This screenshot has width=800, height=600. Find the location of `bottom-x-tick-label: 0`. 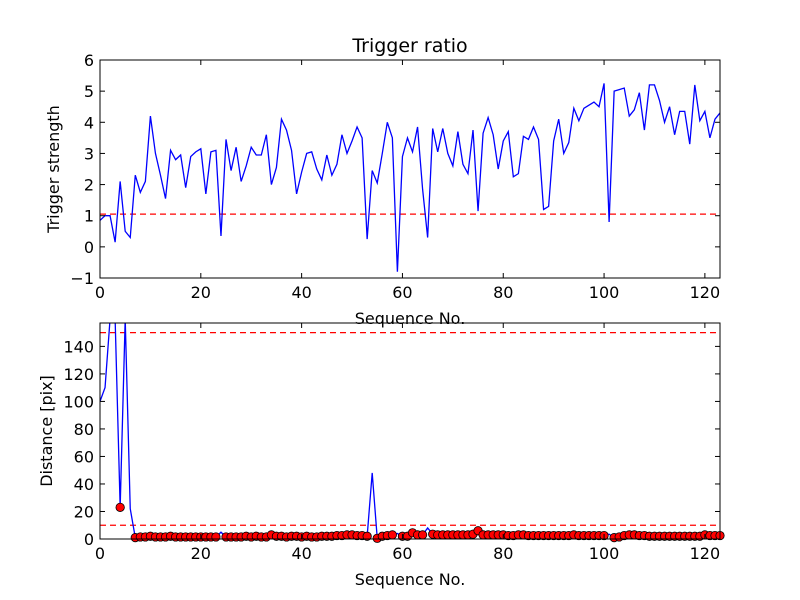

bottom-x-tick-label: 0 is located at coordinates (100, 553).